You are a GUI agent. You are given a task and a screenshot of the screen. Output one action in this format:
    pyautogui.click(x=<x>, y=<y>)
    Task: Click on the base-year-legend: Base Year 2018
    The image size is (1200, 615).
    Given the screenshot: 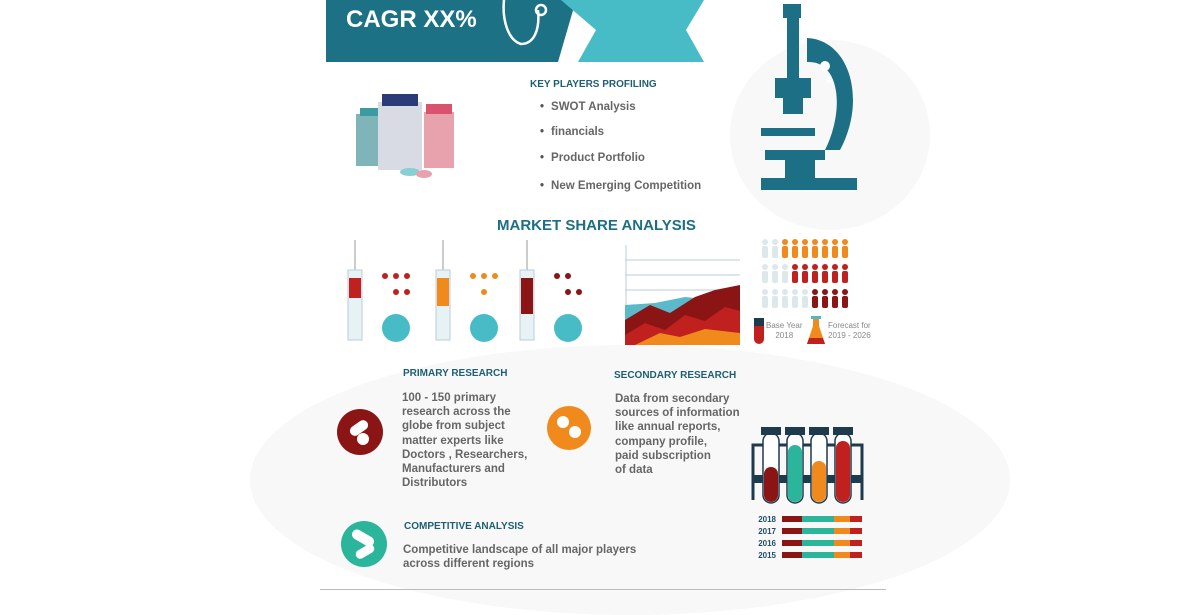 What is the action you would take?
    pyautogui.click(x=784, y=331)
    